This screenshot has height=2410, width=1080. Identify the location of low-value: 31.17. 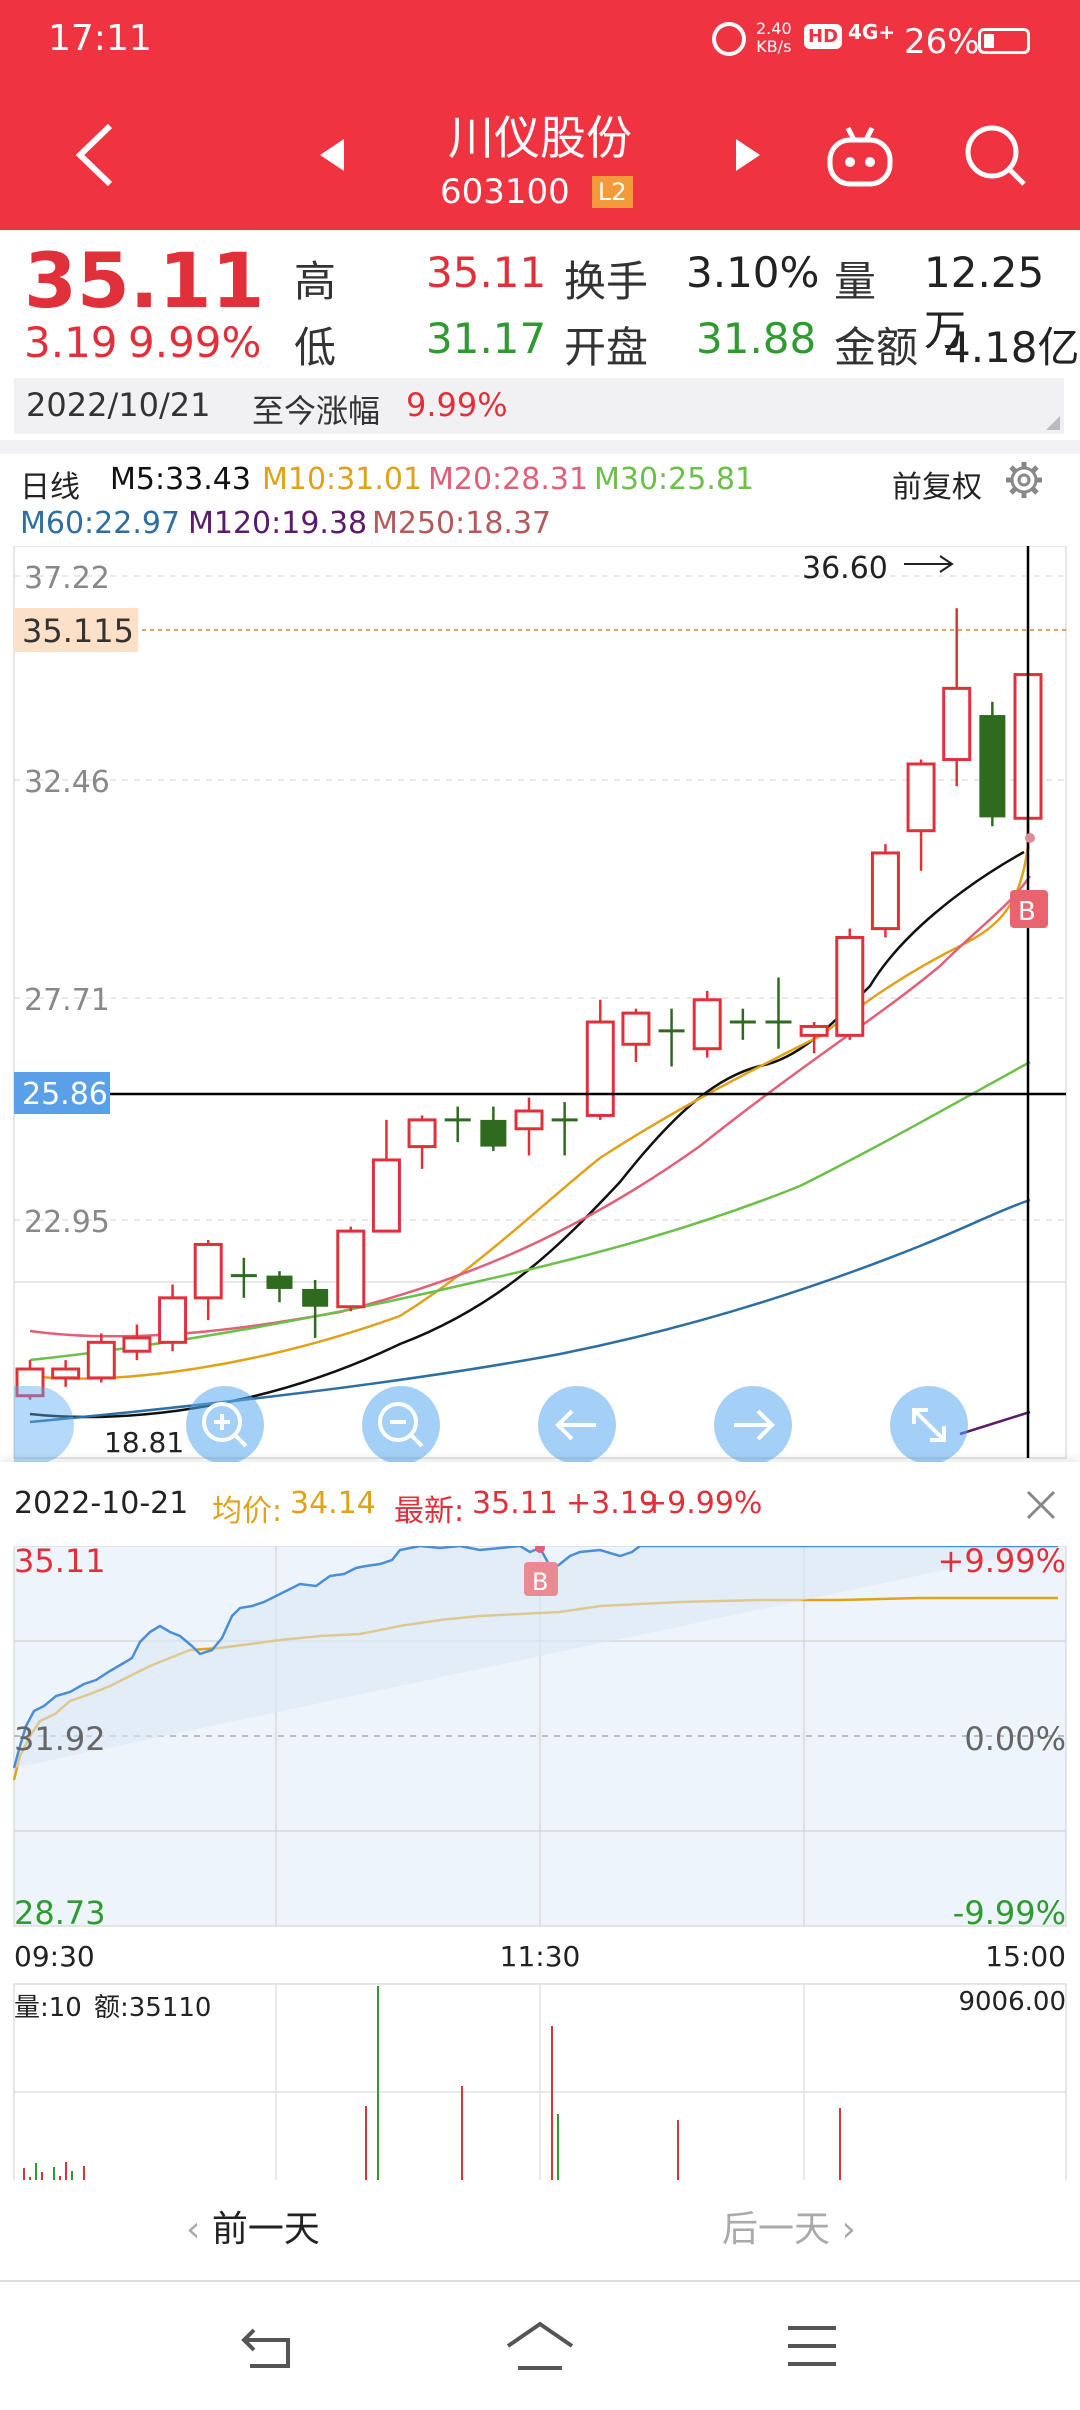
(486, 338).